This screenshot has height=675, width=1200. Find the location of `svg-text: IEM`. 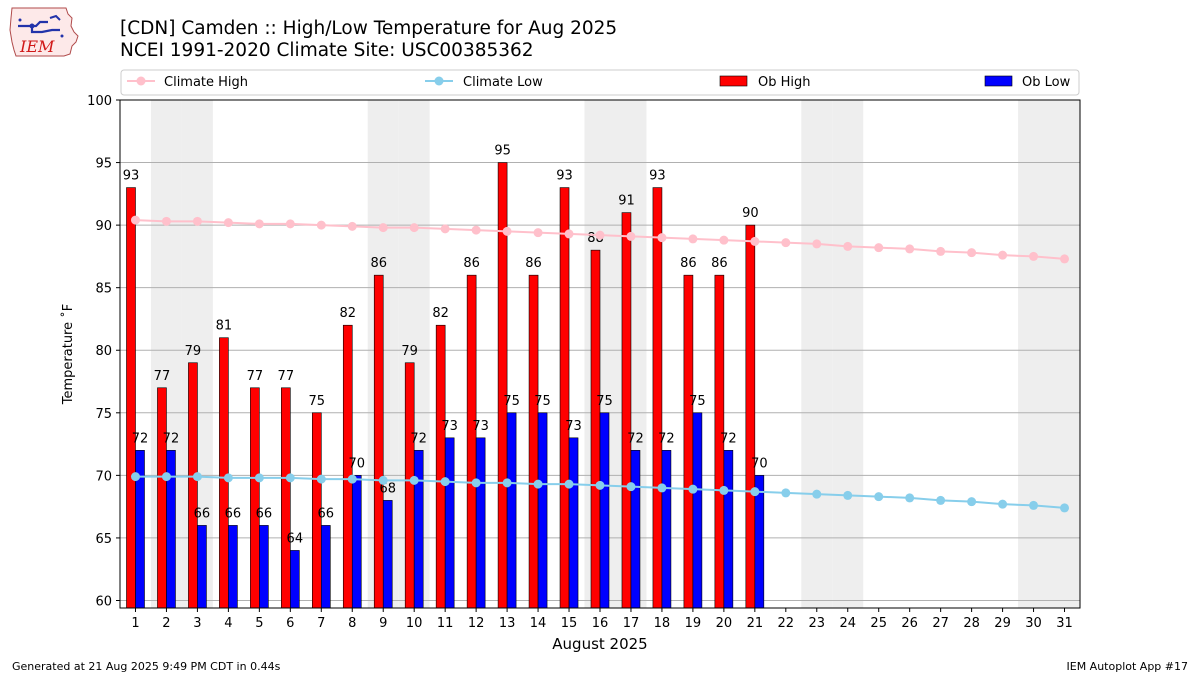

svg-text: IEM is located at coordinates (37, 46).